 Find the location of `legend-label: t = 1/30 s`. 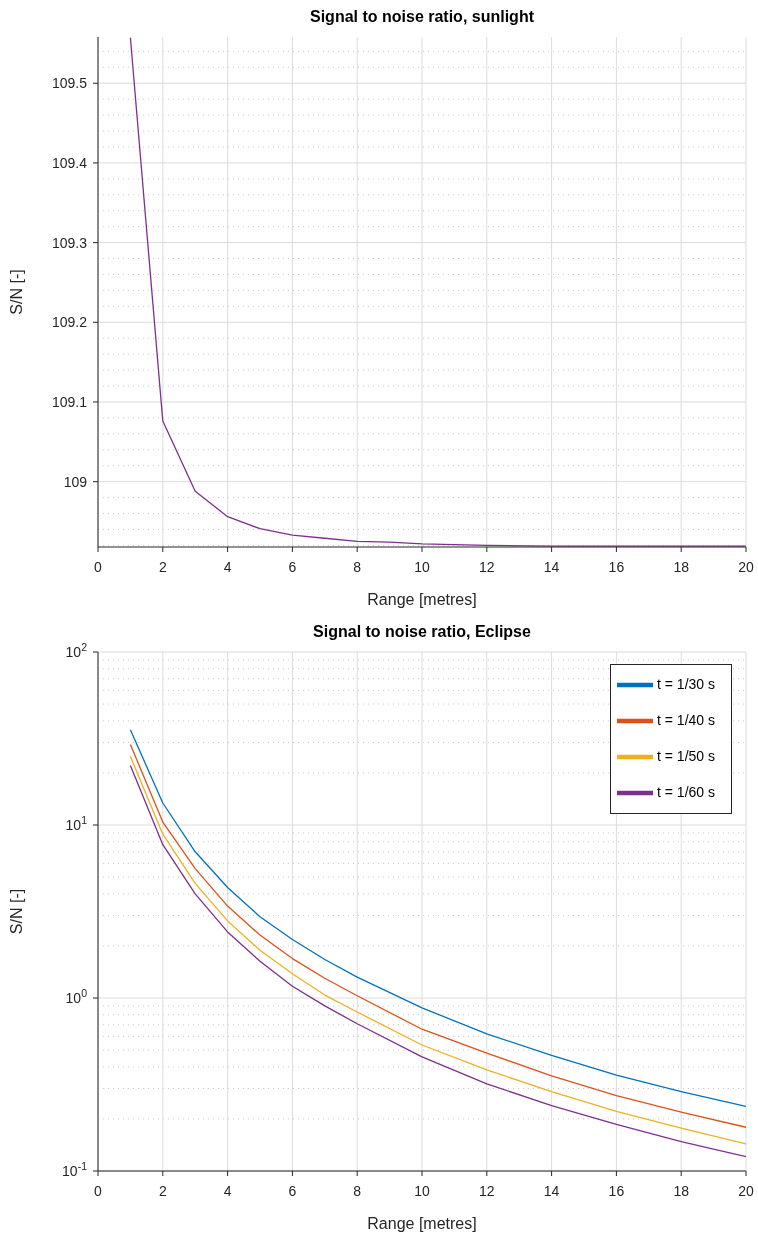

legend-label: t = 1/30 s is located at coordinates (686, 683).